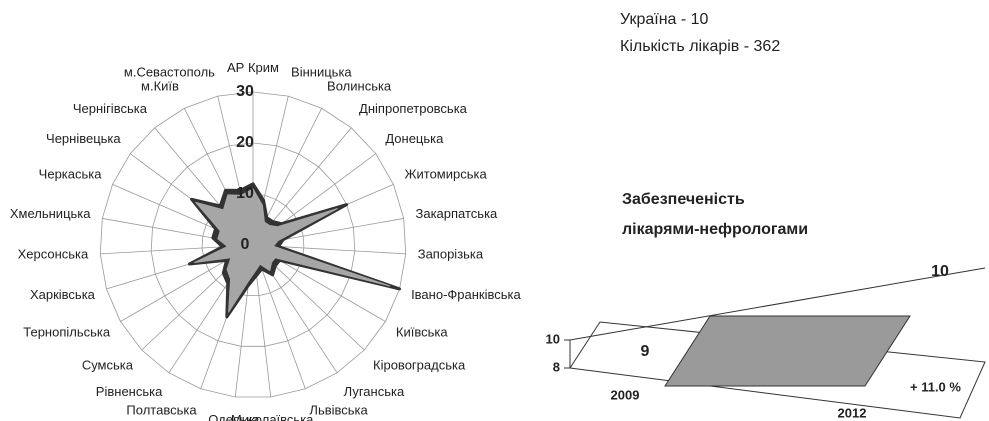 This screenshot has width=989, height=421. I want to click on series-area, so click(292, 250).